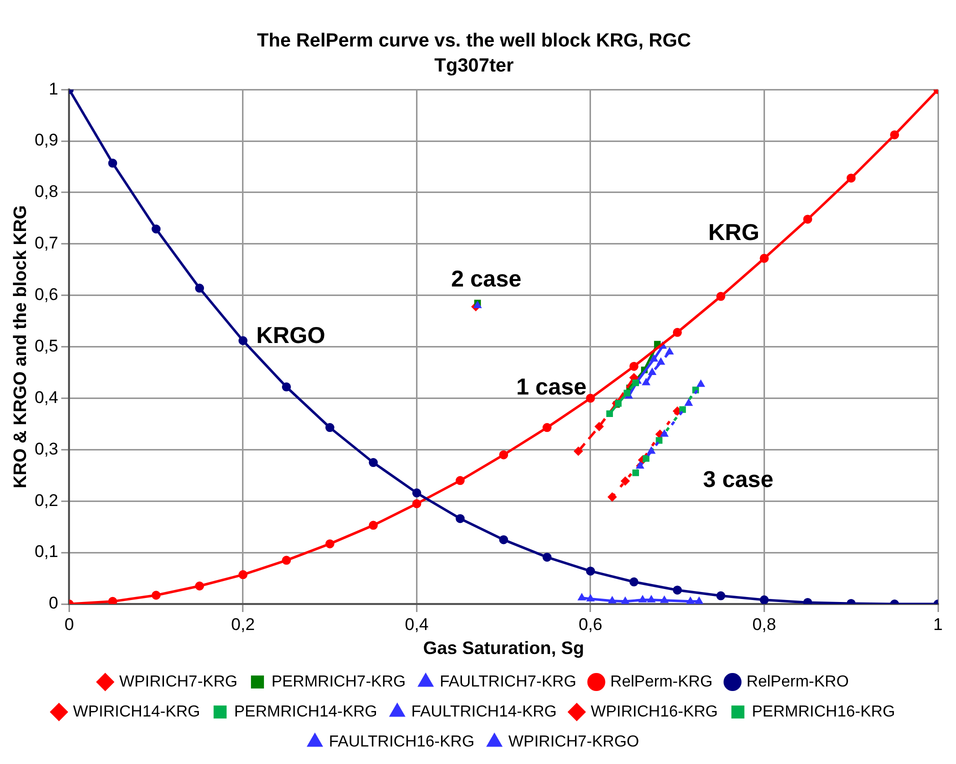 This screenshot has height=764, width=956. Describe the element at coordinates (484, 711) in the screenshot. I see `legend-label: FAULTRICH14-KRG` at that location.